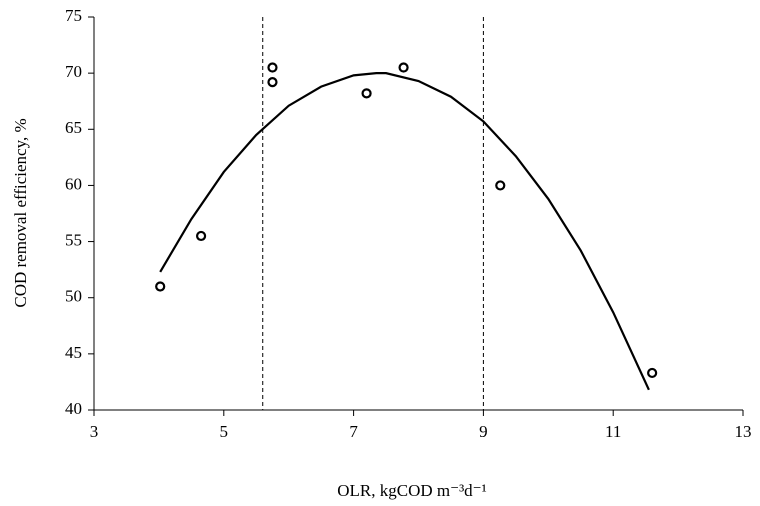 The height and width of the screenshot is (506, 760). Describe the element at coordinates (73, 352) in the screenshot. I see `y-tick-label: 45` at that location.